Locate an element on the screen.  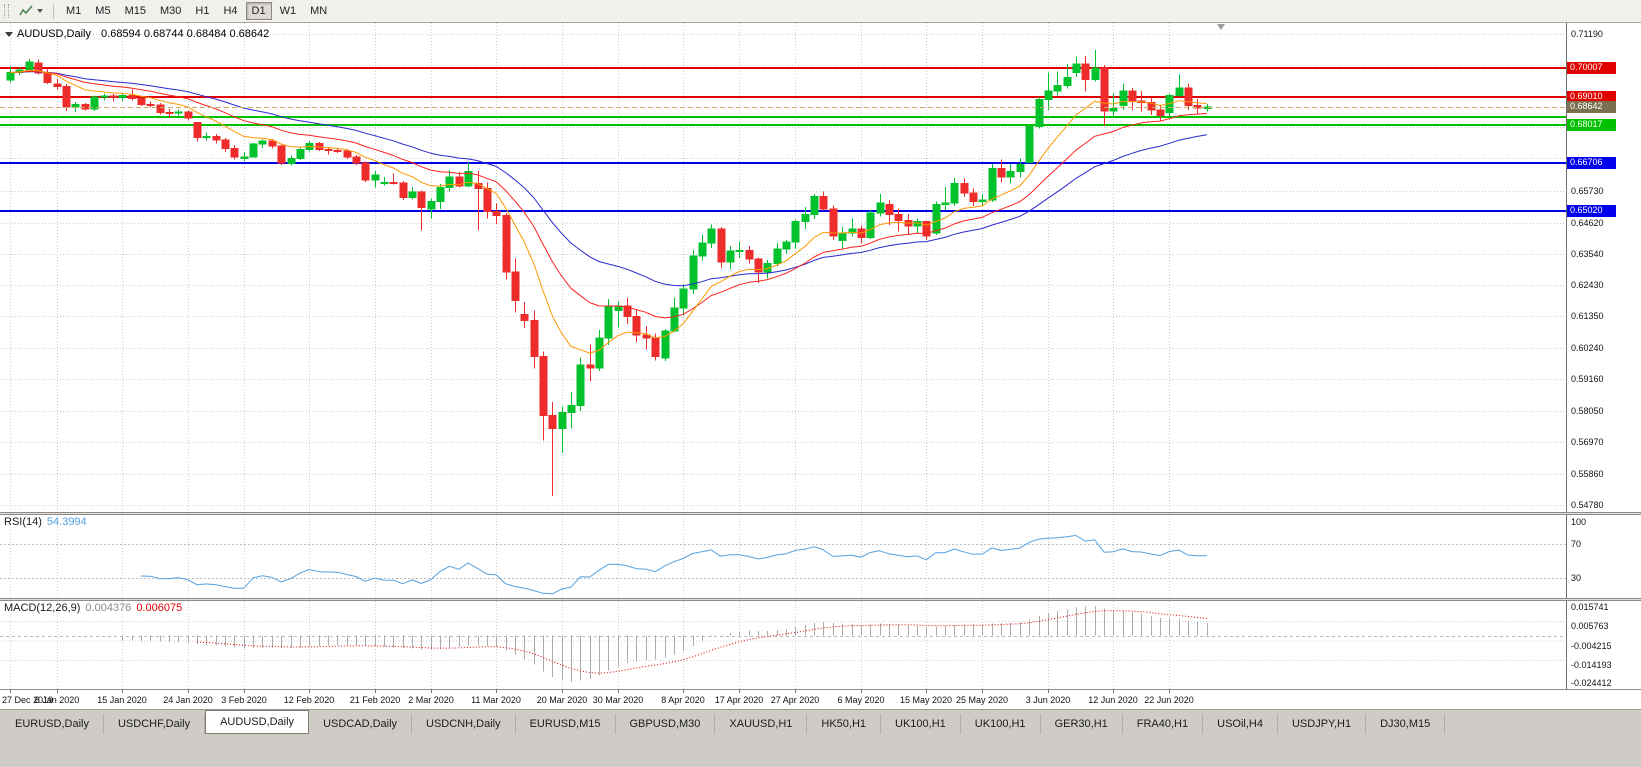
toolbar-grip-handle is located at coordinates (6, 11).